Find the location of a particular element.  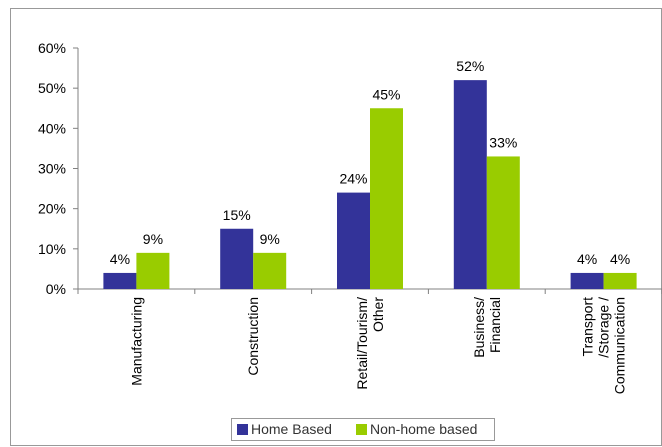

y-tick-label: 0% is located at coordinates (56, 289).